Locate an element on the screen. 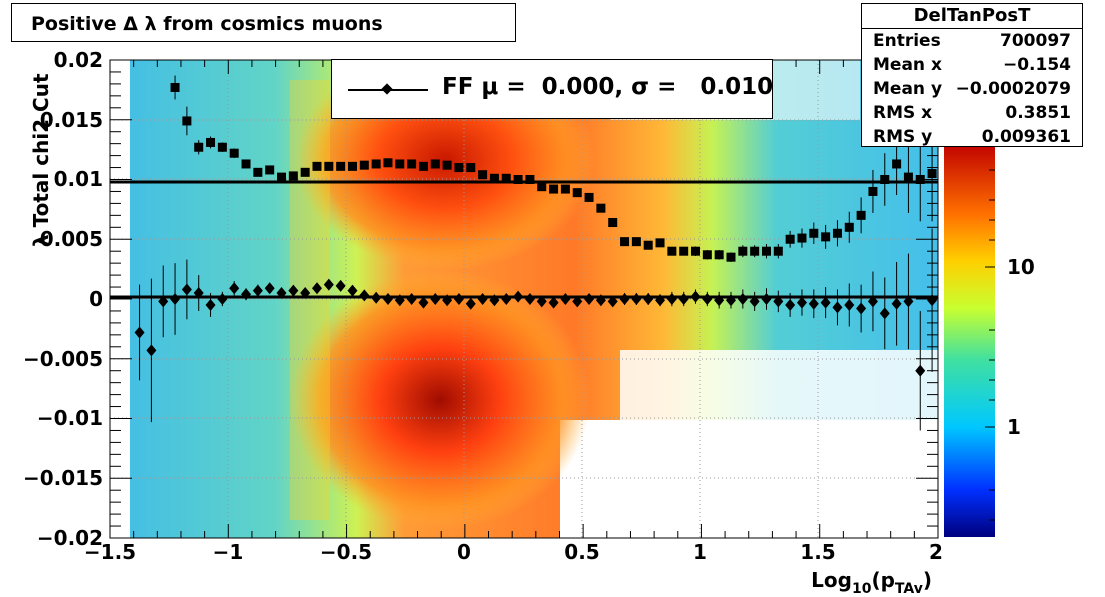  x-tick-label: 2 is located at coordinates (936, 552).